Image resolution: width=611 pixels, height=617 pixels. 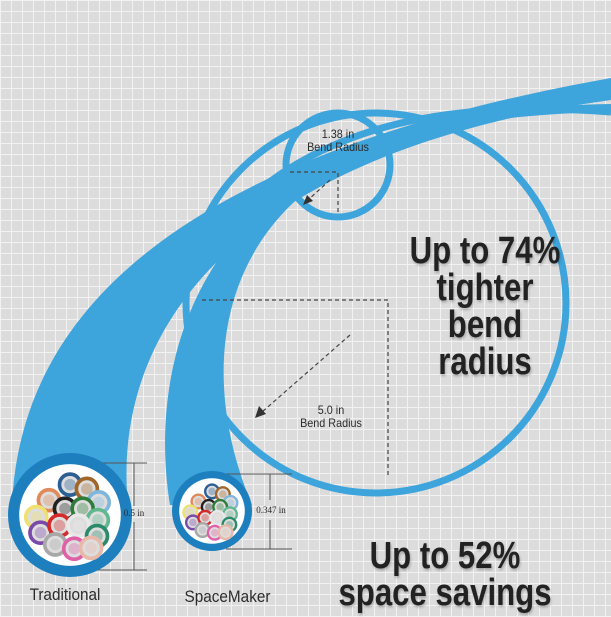 What do you see at coordinates (445, 556) in the screenshot?
I see `space-headline-line: Up to 52%` at bounding box center [445, 556].